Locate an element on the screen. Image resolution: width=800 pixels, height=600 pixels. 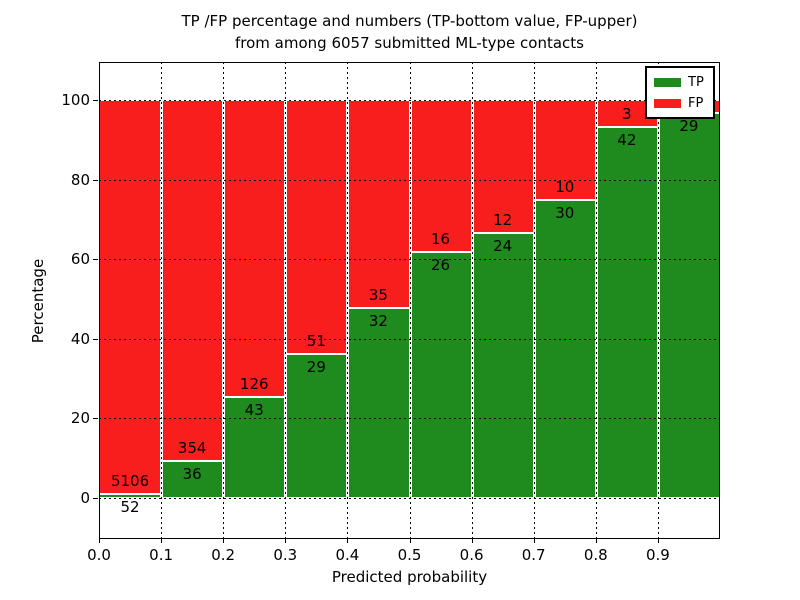
y-tick-label: 0 is located at coordinates (85, 498).